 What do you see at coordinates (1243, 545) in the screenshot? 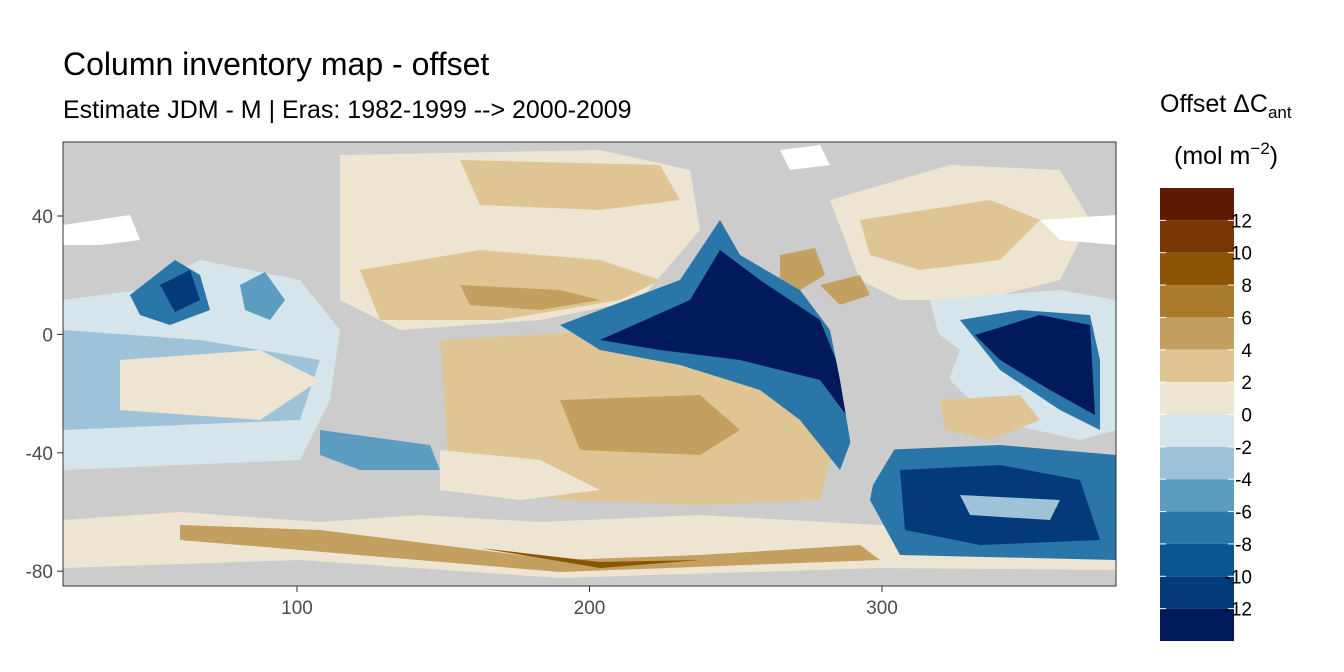
I see `legend-tick-label: -8` at bounding box center [1243, 545].